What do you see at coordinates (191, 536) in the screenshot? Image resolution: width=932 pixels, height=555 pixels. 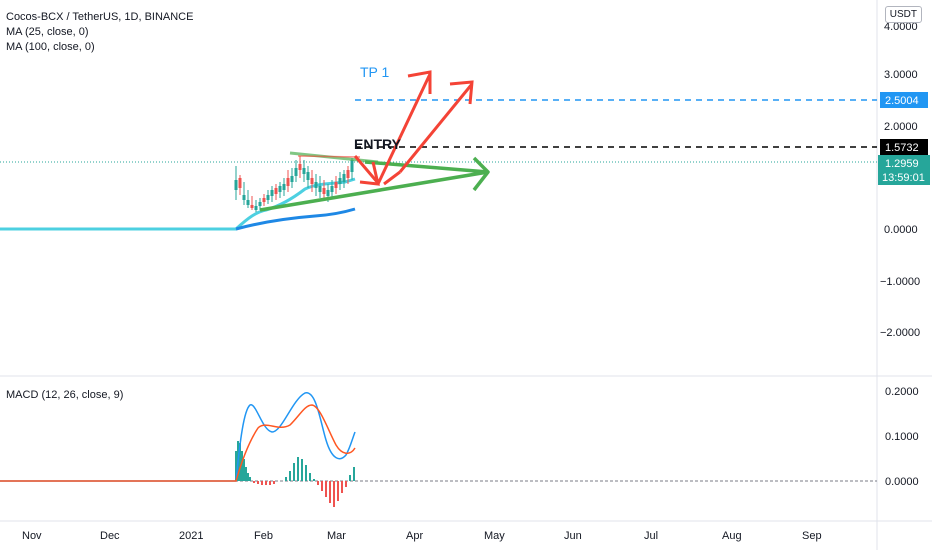 I see `time-label: 2021` at bounding box center [191, 536].